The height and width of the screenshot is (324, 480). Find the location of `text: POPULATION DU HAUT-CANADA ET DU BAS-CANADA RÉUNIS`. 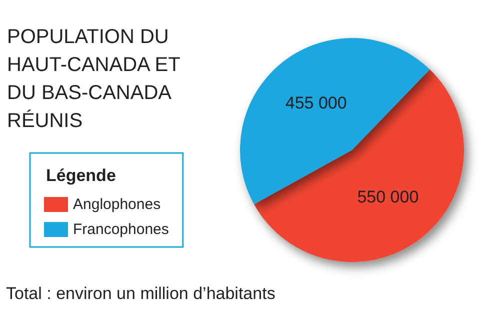

text: POPULATION DU HAUT-CANADA ET DU BAS-CANADA RÉUNIS is located at coordinates (96, 79).